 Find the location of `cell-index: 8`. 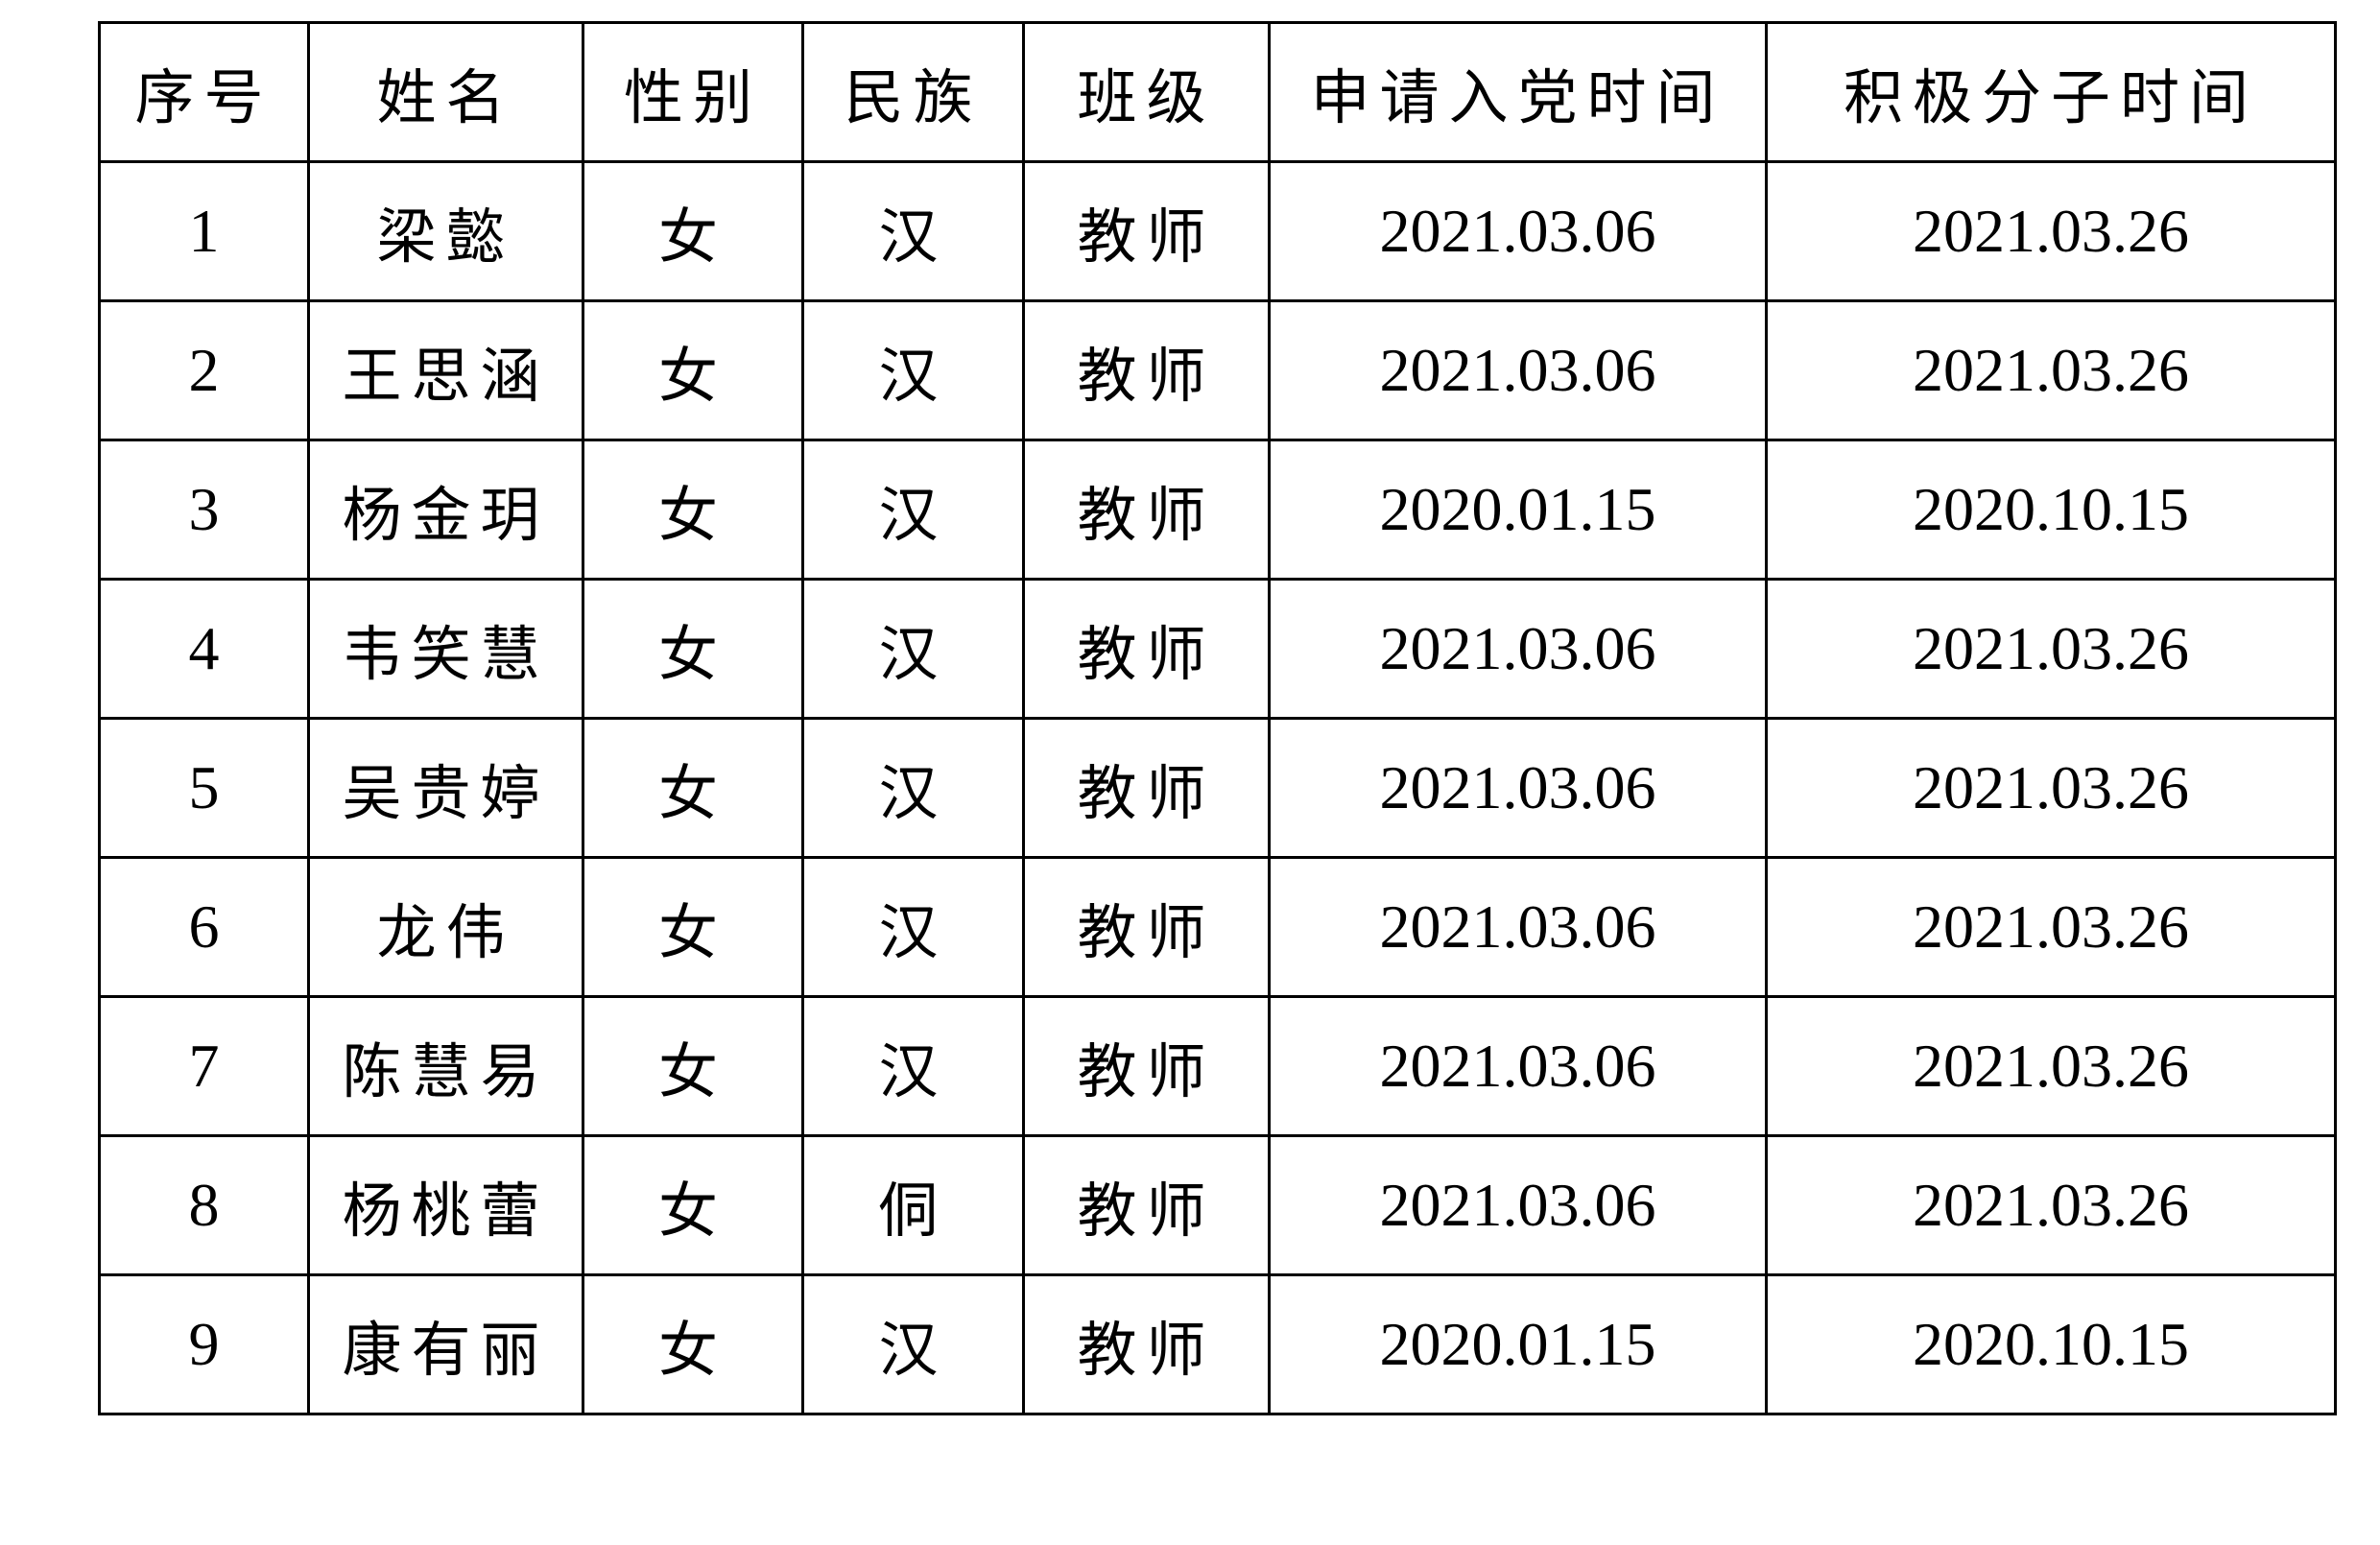

cell-index: 8 is located at coordinates (204, 1205).